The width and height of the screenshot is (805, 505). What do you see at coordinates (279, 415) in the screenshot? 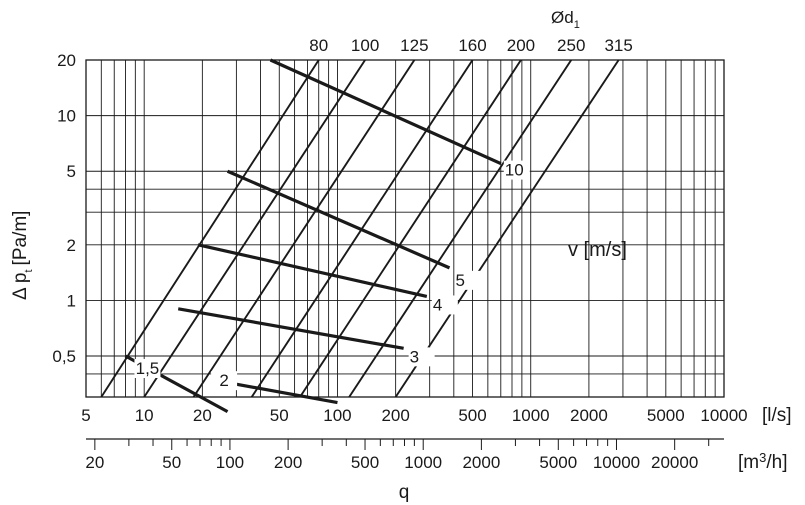
I see `x-tick-label-ls: 50` at bounding box center [279, 415].